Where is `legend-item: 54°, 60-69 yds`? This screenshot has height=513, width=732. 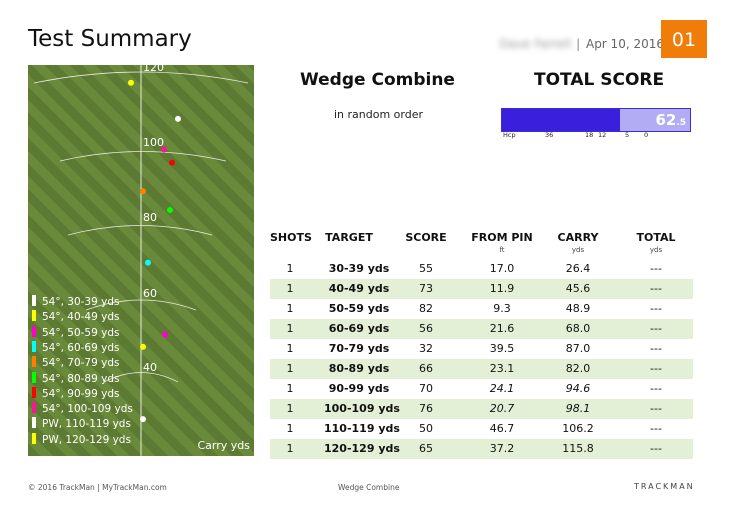
legend-item: 54°, 60-69 yds is located at coordinates (76, 348).